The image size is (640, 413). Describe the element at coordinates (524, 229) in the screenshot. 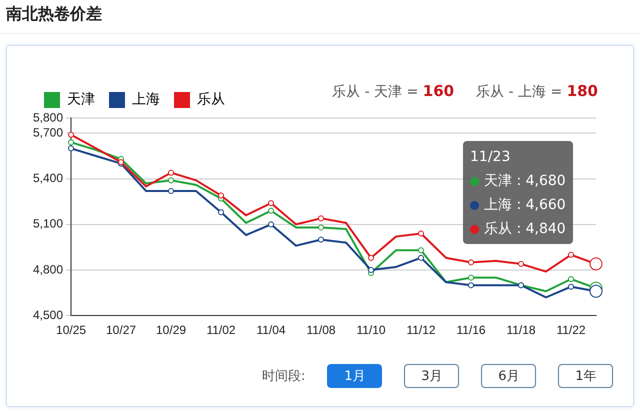

I see `annotation: 乐从 : 4,840` at that location.